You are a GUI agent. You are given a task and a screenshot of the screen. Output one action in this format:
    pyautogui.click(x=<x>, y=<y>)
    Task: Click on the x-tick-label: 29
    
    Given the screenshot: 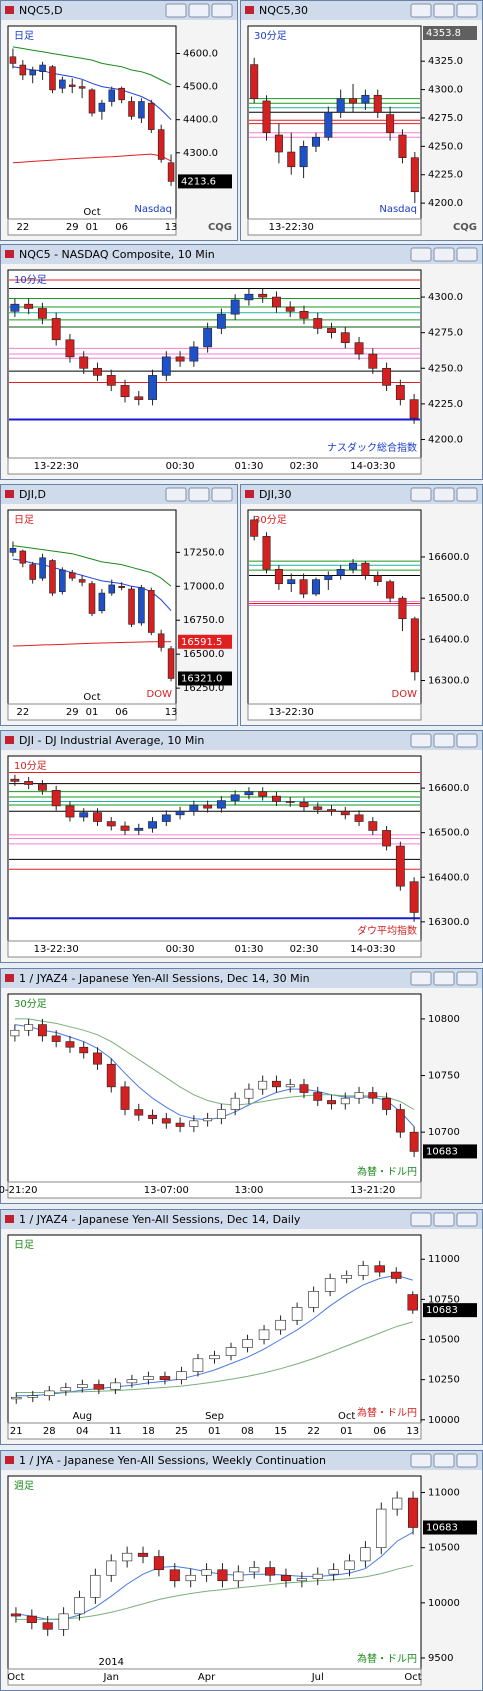 What is the action you would take?
    pyautogui.click(x=72, y=227)
    